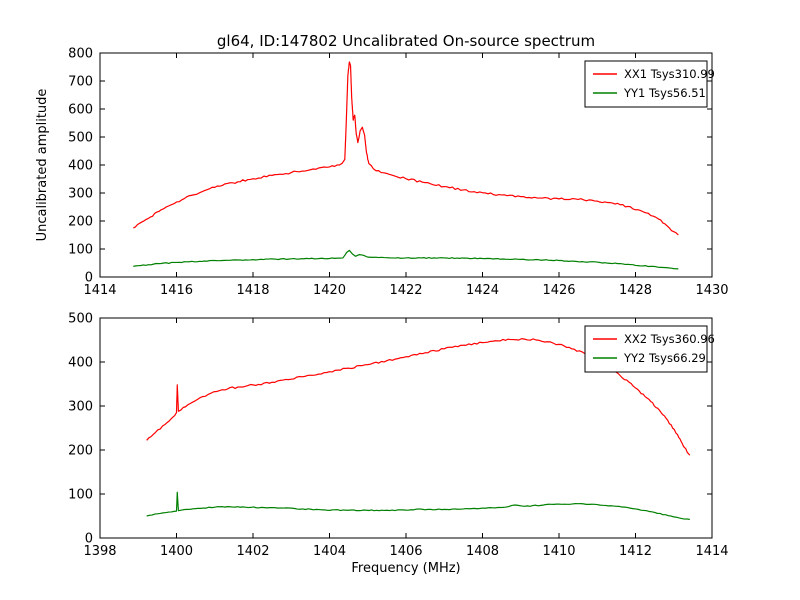 The height and width of the screenshot is (600, 800). Describe the element at coordinates (176, 290) in the screenshot. I see `x-tick-label: 1416` at that location.